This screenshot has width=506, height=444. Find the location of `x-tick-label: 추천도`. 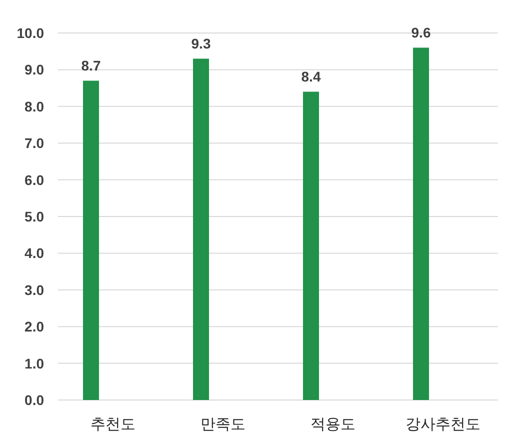

x-tick-label: 추천도 is located at coordinates (113, 424).